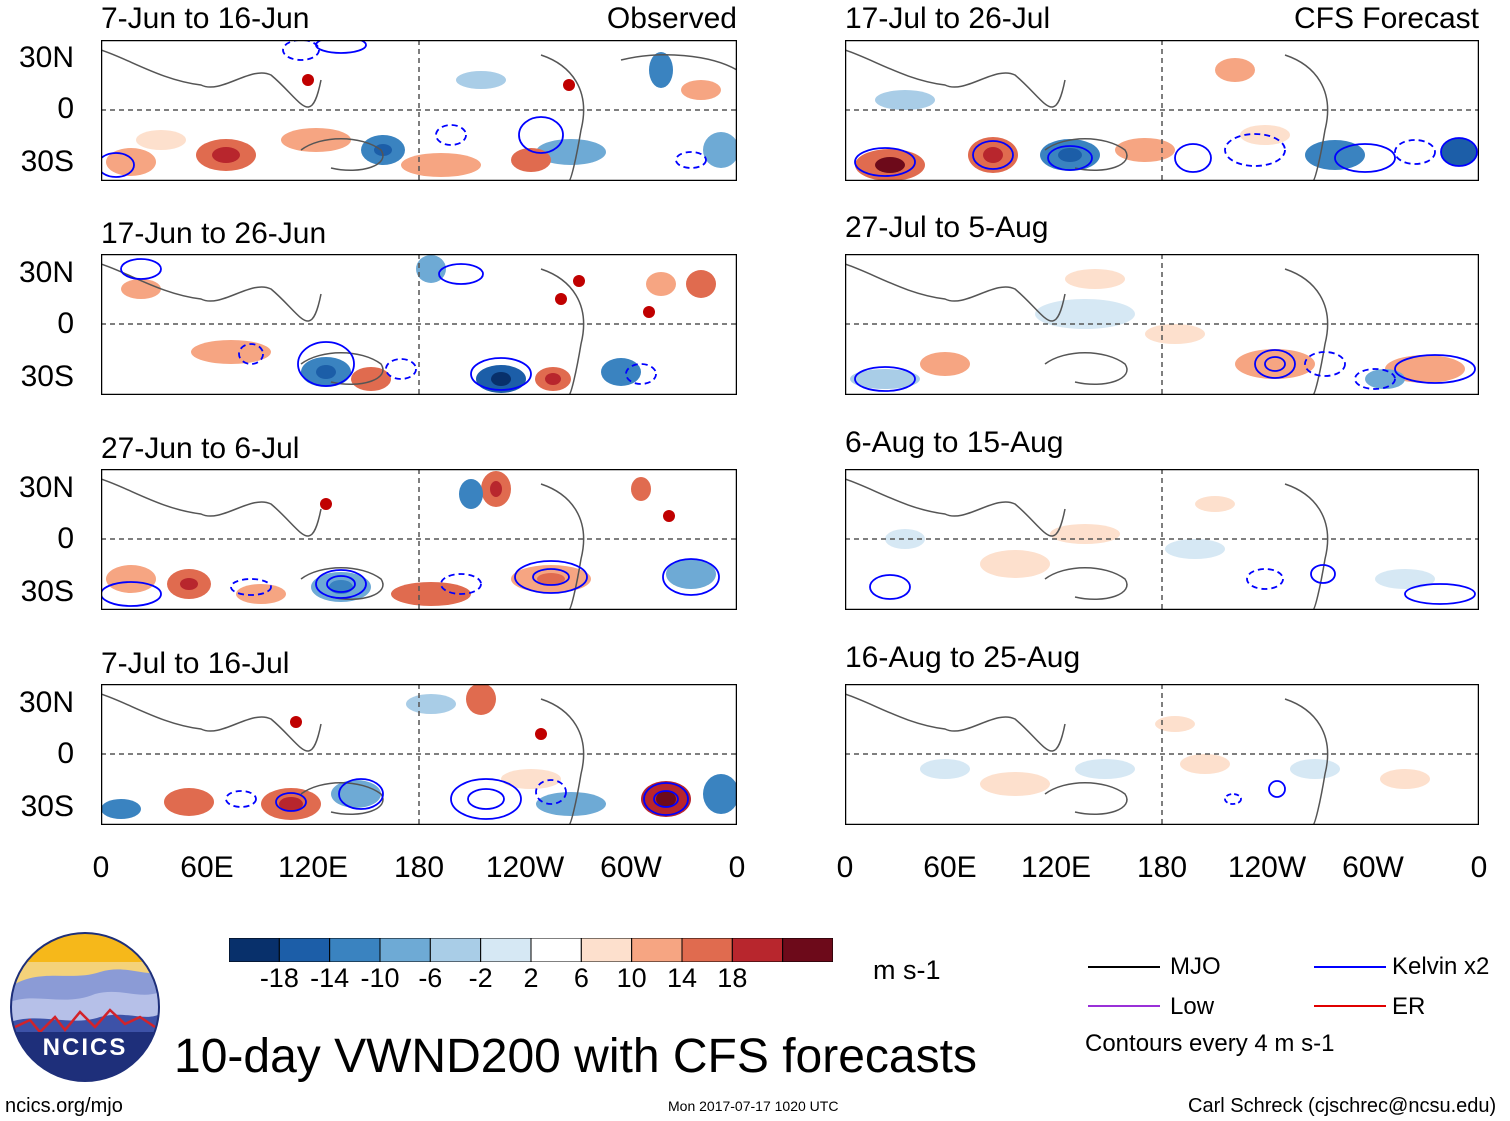 This screenshot has width=1510, height=1121. I want to click on lon-label-obs-60w: 60W, so click(631, 867).